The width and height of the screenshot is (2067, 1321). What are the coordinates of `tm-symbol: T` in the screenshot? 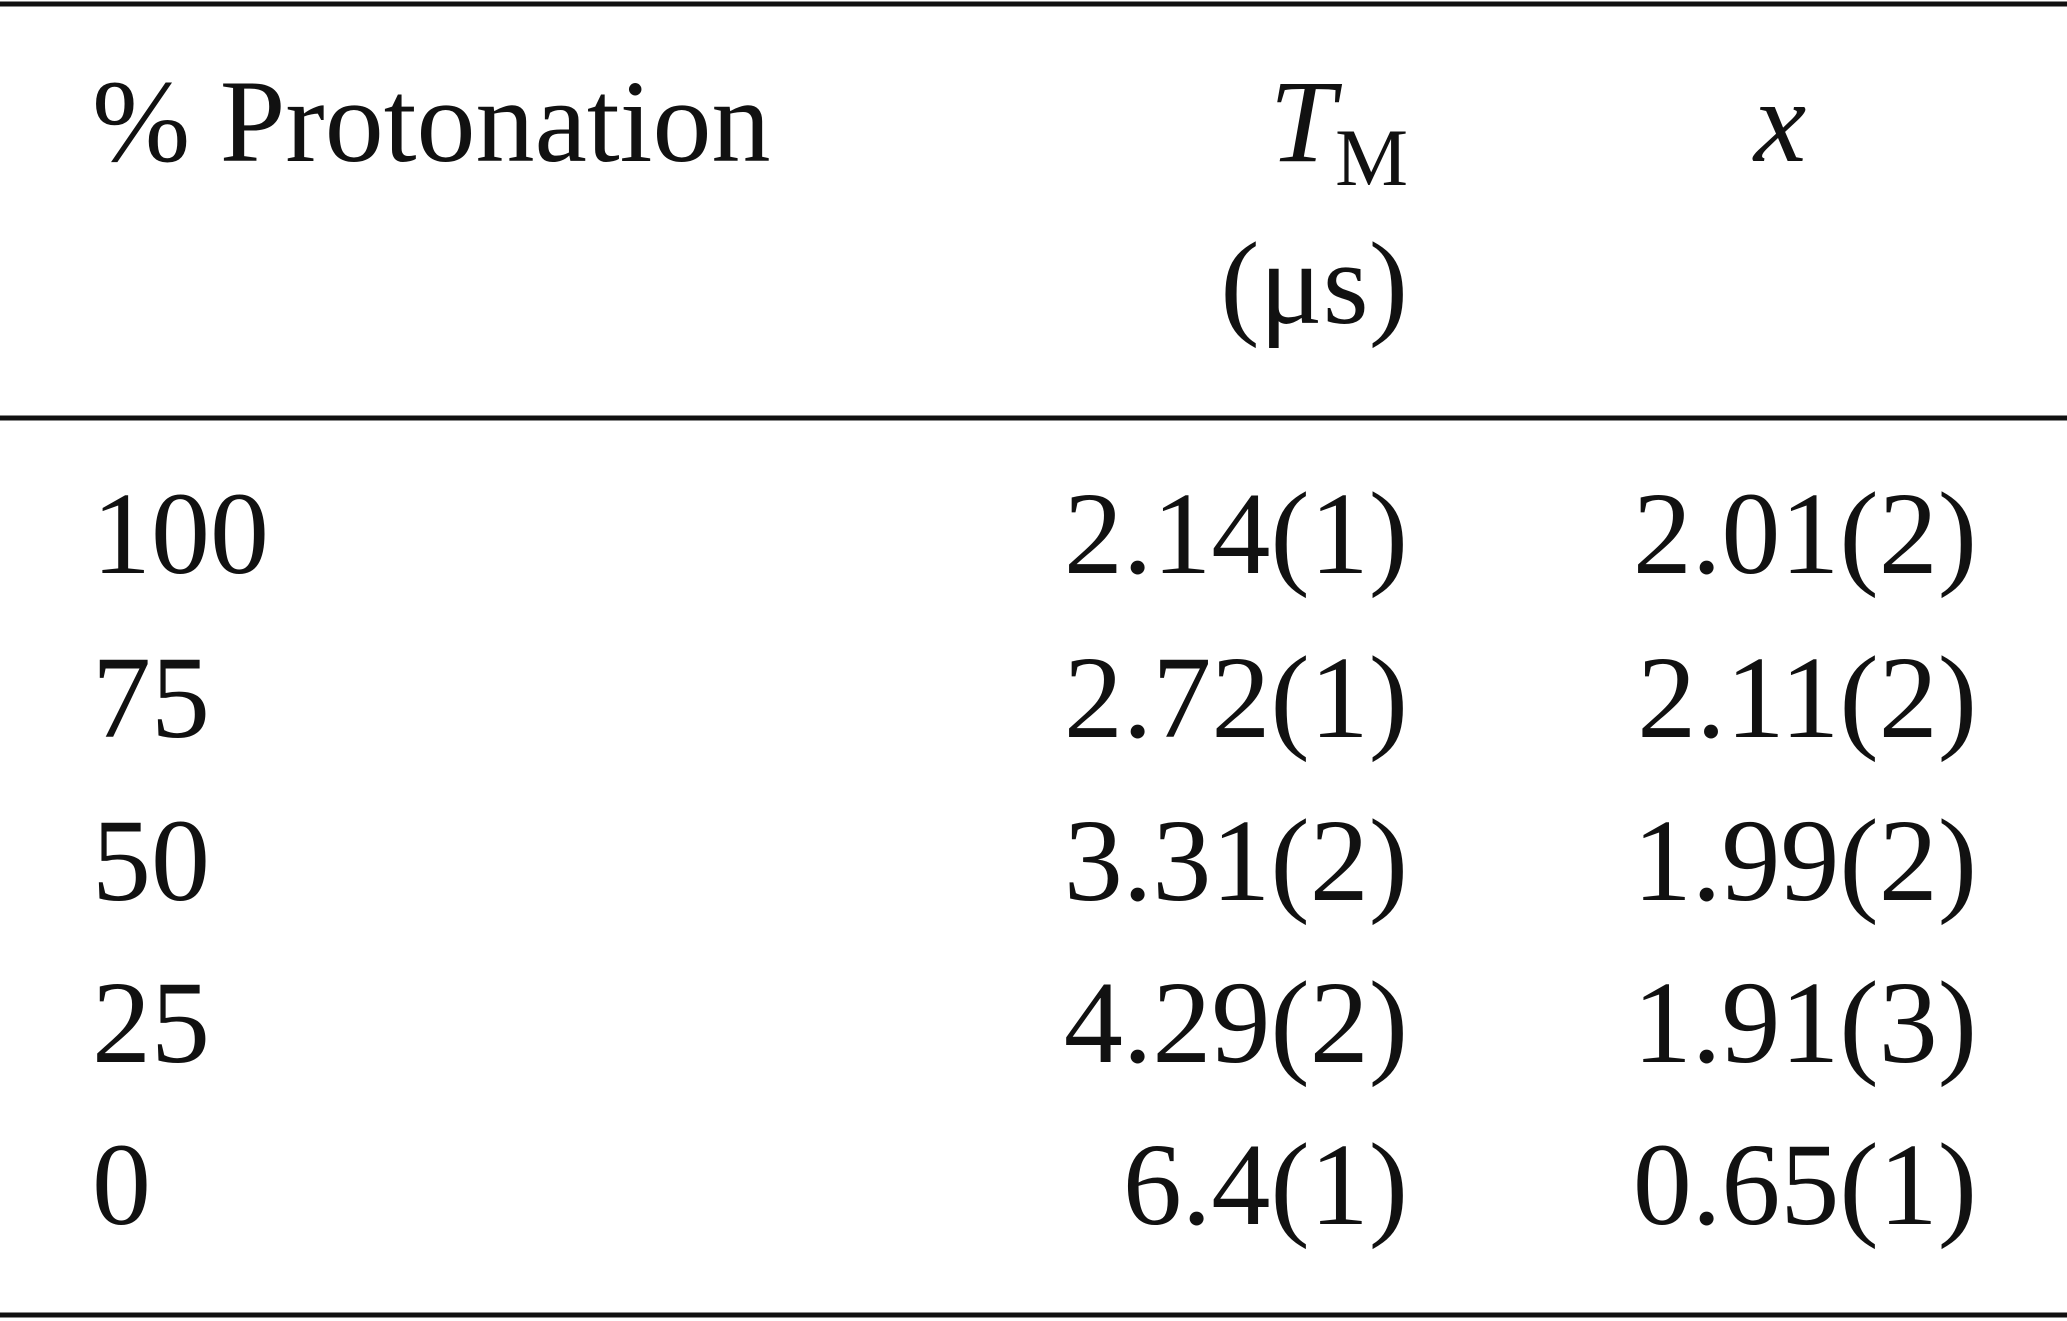 It's located at (1305, 121).